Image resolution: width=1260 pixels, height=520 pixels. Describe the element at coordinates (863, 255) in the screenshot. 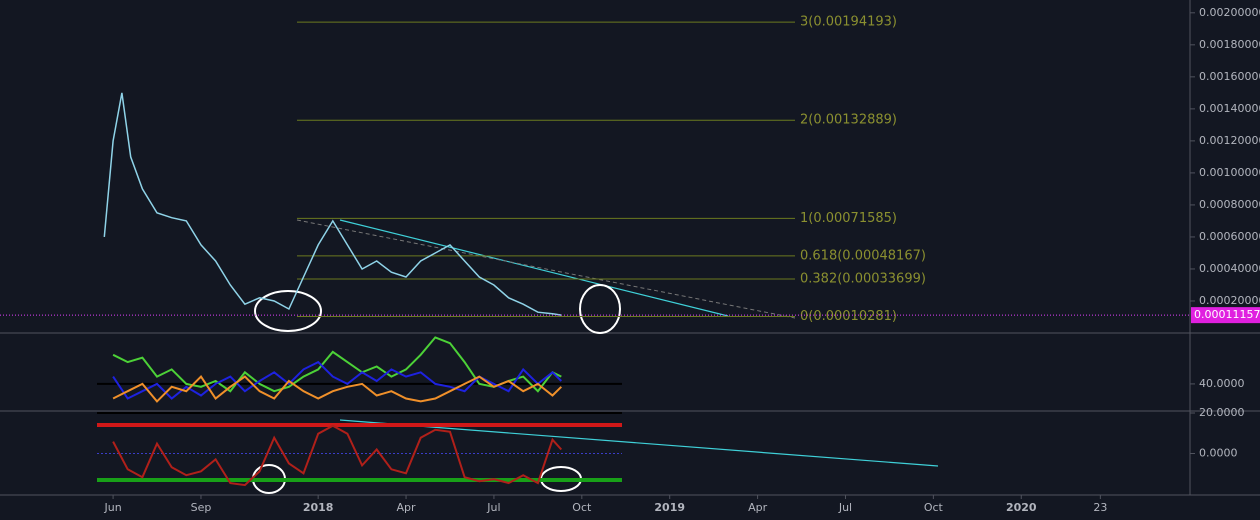

I see `fib-label: 0.618(0.00048167)` at that location.